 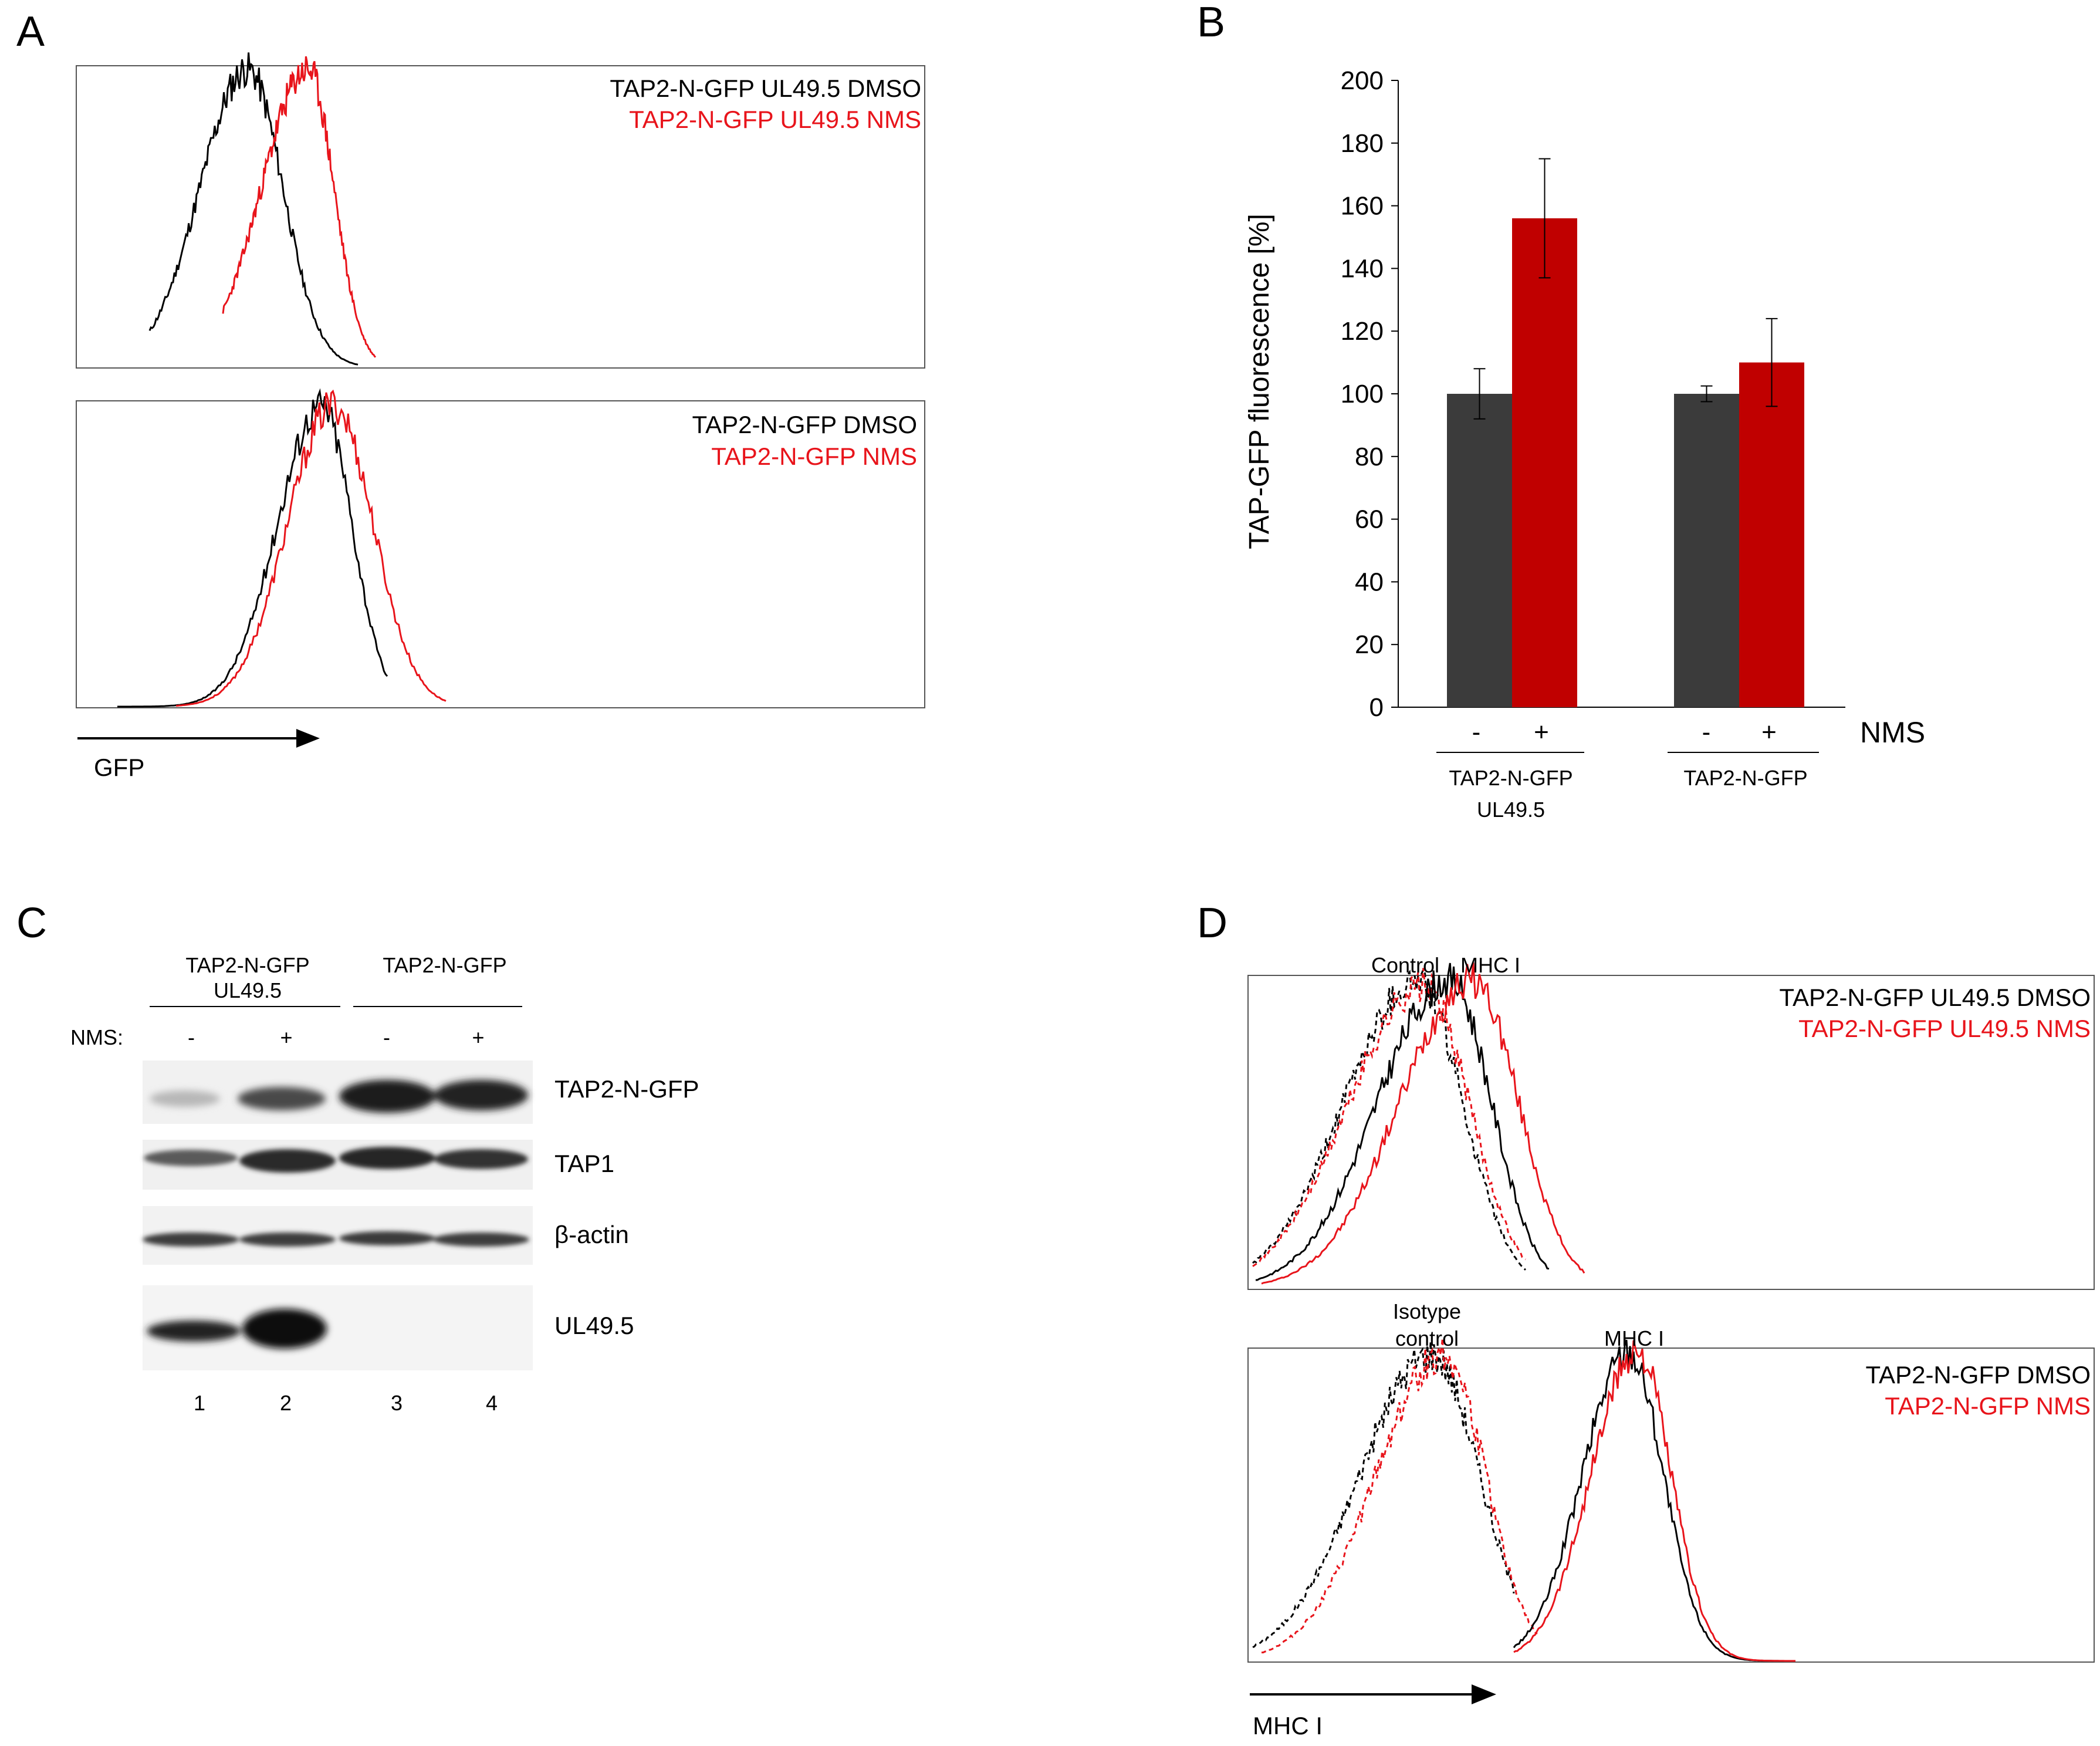 What do you see at coordinates (338, 1092) in the screenshot?
I see `blot-tap2-n-gfp` at bounding box center [338, 1092].